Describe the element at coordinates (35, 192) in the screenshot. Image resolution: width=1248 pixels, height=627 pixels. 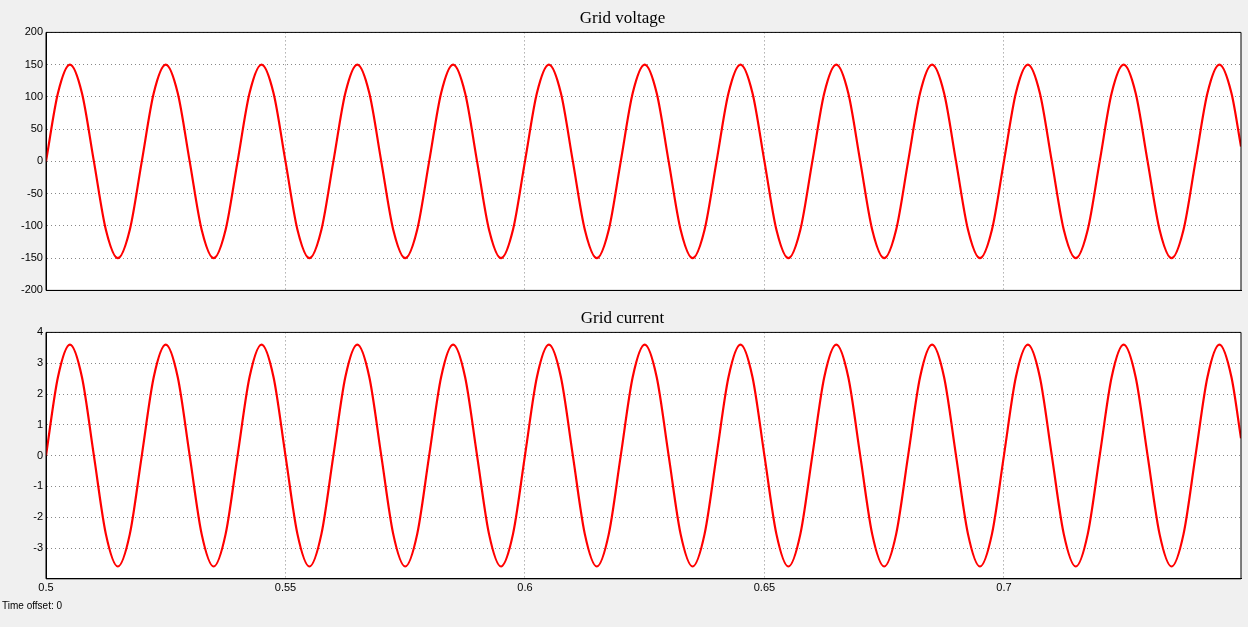
I see `y-tick-label: -50` at that location.